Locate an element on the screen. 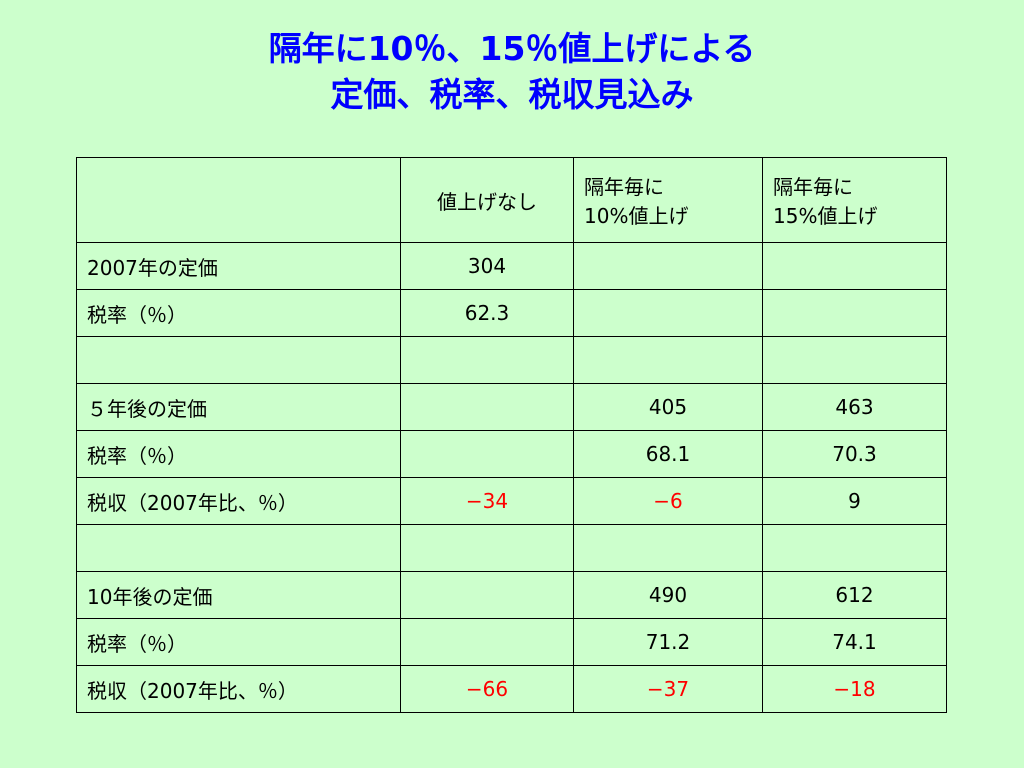  table-cell: −18 is located at coordinates (854, 689).